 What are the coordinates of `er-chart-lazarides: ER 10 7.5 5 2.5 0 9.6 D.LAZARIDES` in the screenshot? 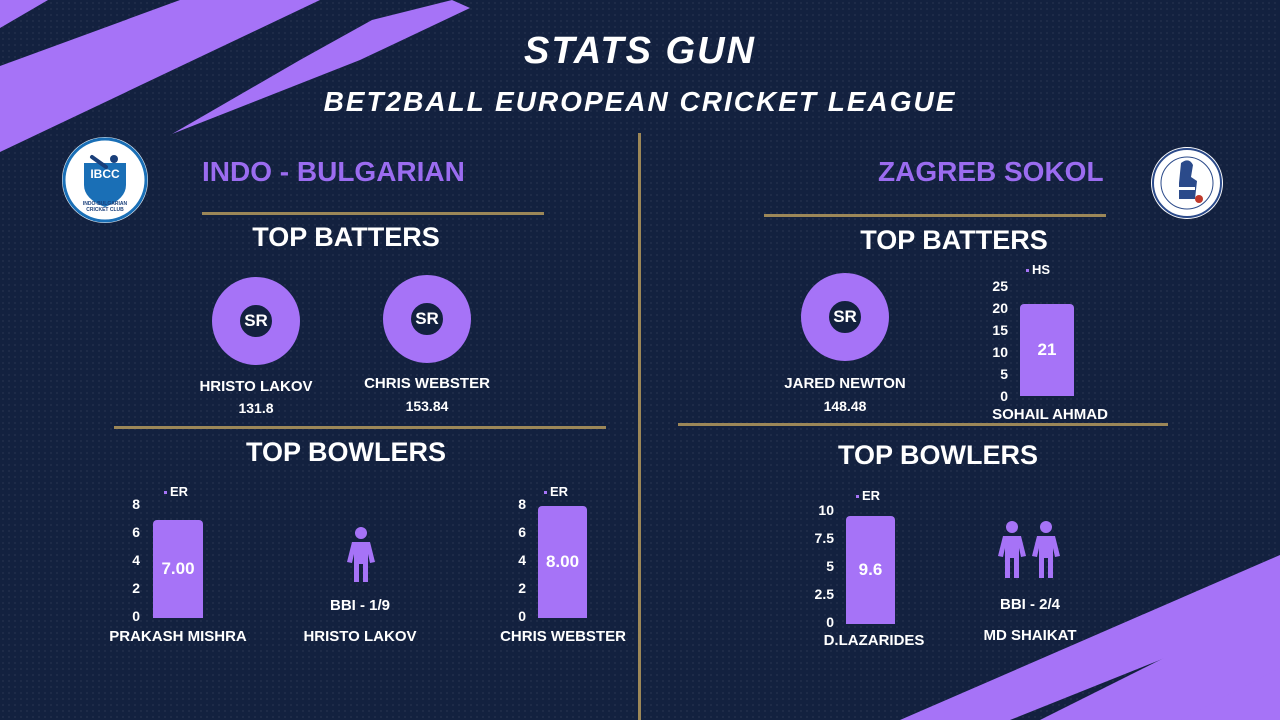 It's located at (884, 573).